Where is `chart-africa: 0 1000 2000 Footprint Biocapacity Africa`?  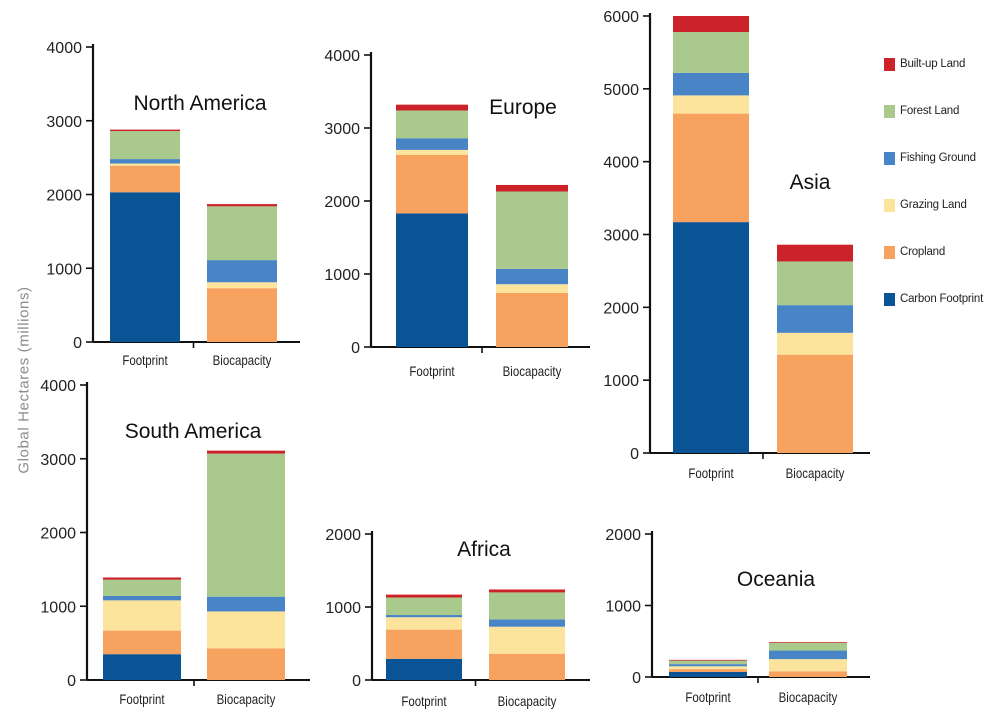 chart-africa: 0 1000 2000 Footprint Biocapacity Africa is located at coordinates (457, 618).